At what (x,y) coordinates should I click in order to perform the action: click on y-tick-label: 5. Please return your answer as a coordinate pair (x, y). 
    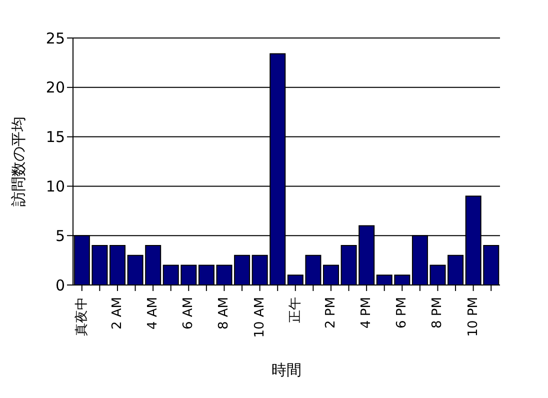
    Looking at the image, I should click on (60, 235).